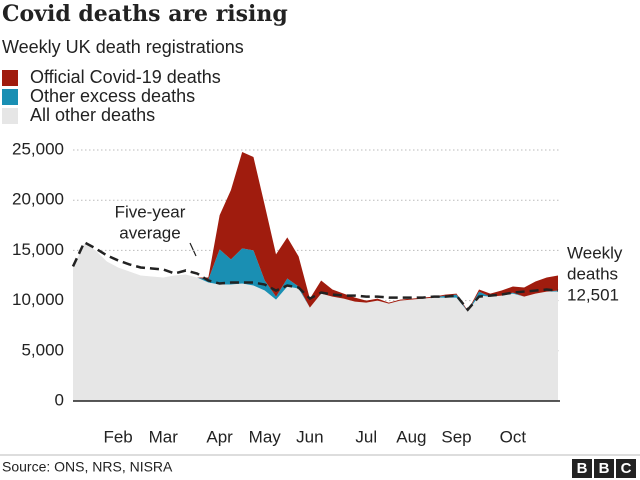 This screenshot has height=480, width=640. I want to click on line-label: Five-year, so click(150, 211).